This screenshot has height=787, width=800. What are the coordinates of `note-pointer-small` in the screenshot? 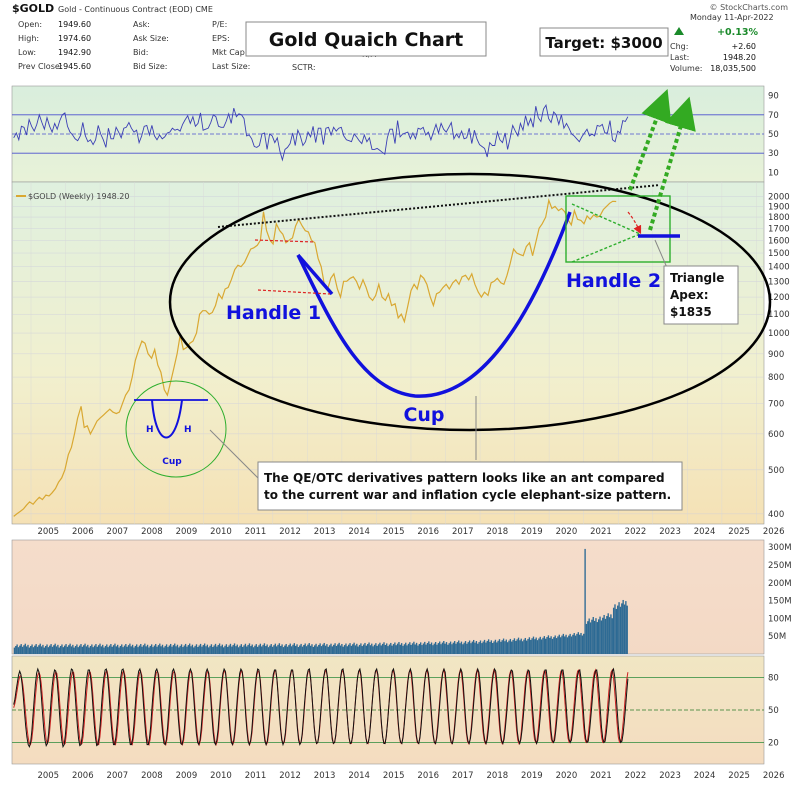 It's located at (235, 455).